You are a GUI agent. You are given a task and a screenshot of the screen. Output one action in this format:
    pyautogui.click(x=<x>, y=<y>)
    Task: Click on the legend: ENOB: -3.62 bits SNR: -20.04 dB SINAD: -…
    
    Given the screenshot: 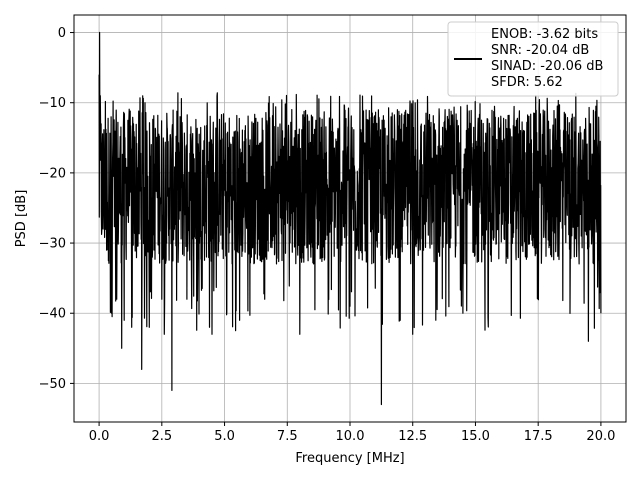 What is the action you would take?
    pyautogui.click(x=533, y=59)
    